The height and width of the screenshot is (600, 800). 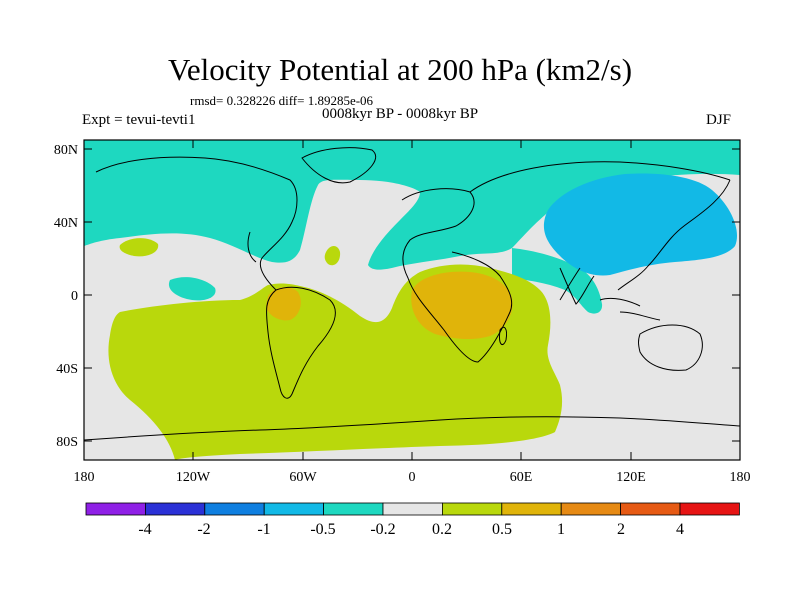 What do you see at coordinates (74, 296) in the screenshot?
I see `y-tick-label: 0` at bounding box center [74, 296].